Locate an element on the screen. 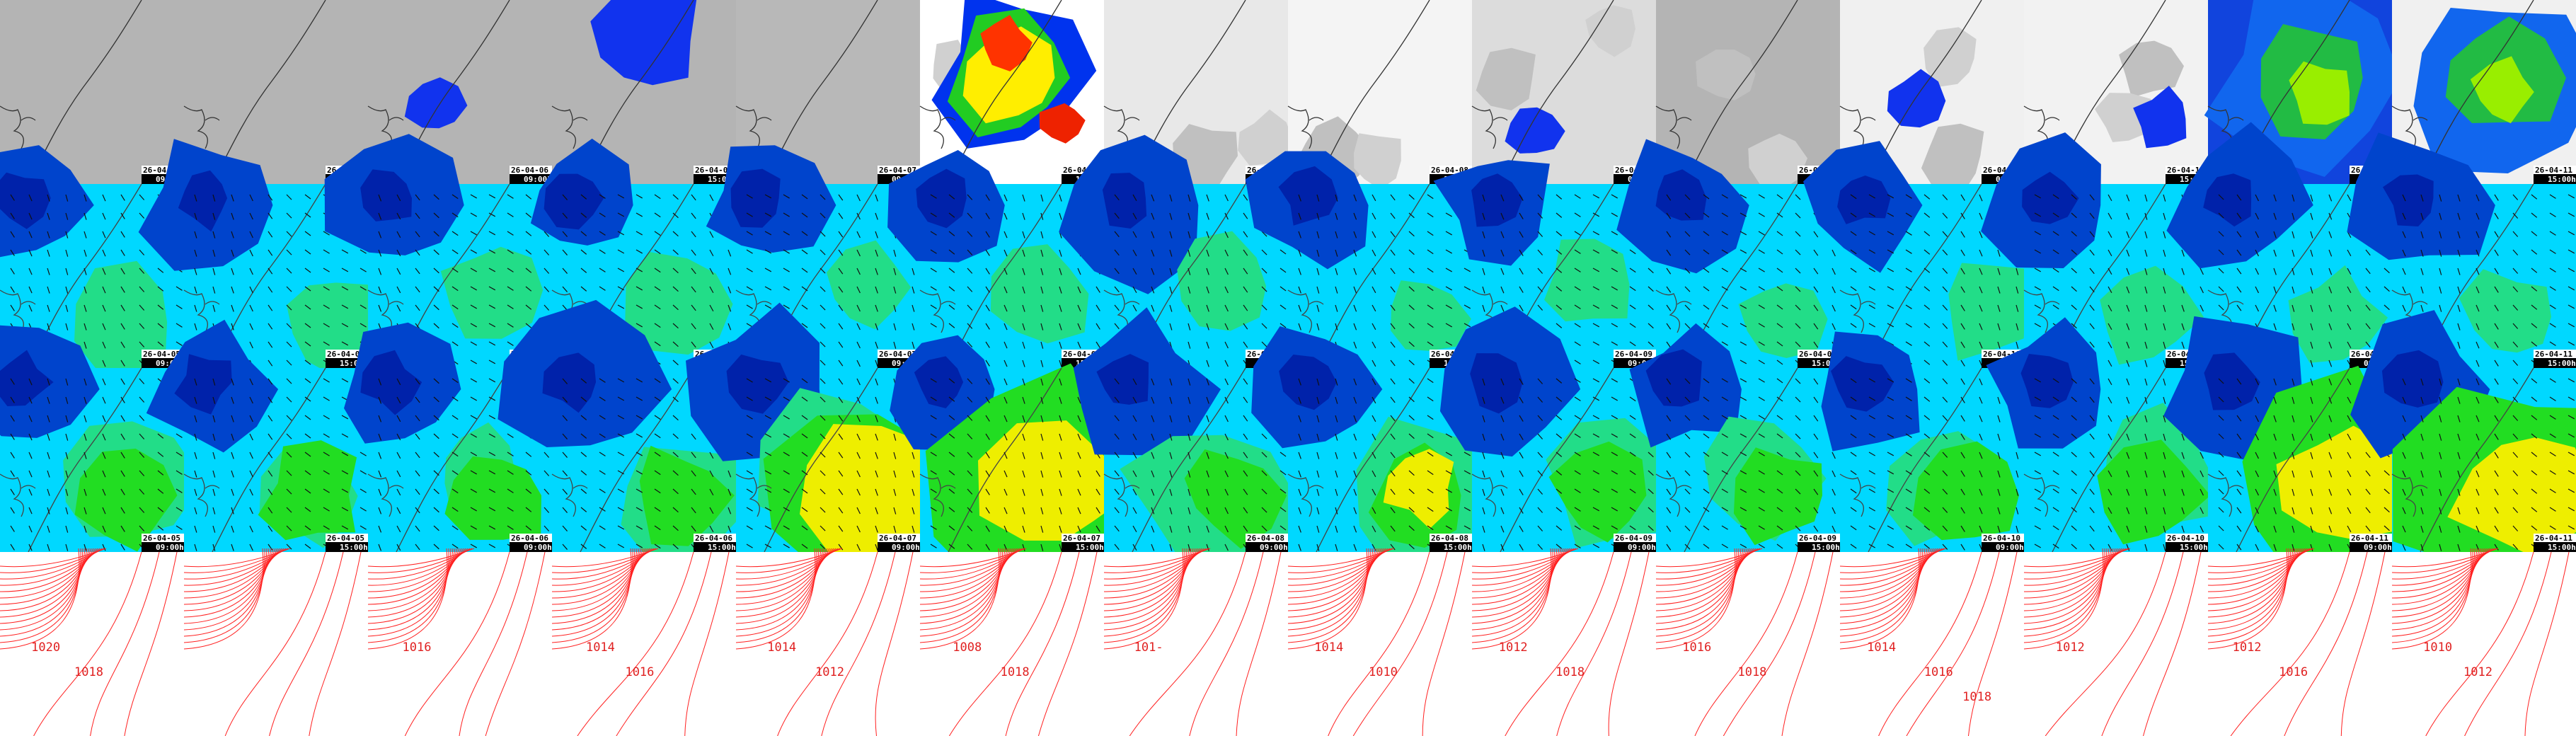 The width and height of the screenshot is (2576, 736). isobar-label: 1014 is located at coordinates (1328, 648).